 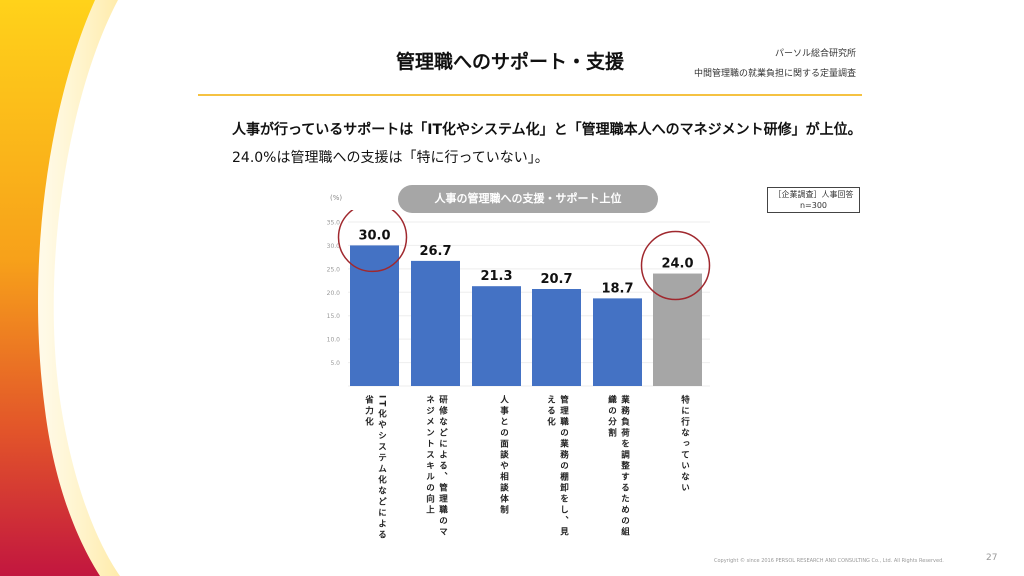 What do you see at coordinates (813, 200) in the screenshot?
I see `sample-size-box: ［企業調査］人事回答 n=300` at bounding box center [813, 200].